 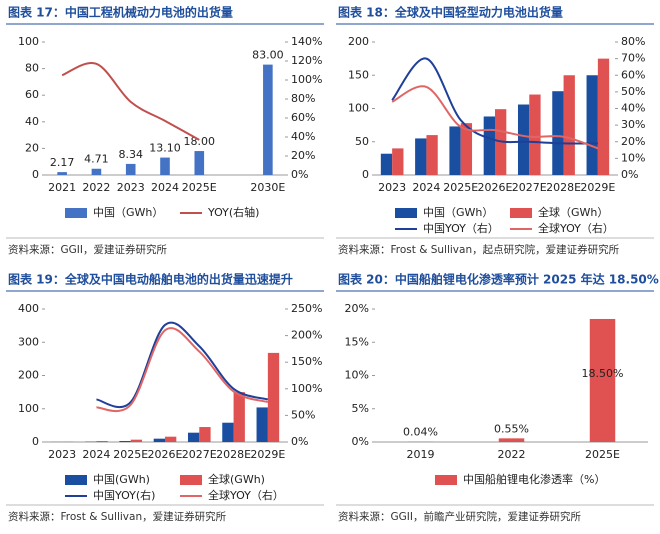 What do you see at coordinates (306, 388) in the screenshot?
I see `y2-tick-label: 100%` at bounding box center [306, 388].